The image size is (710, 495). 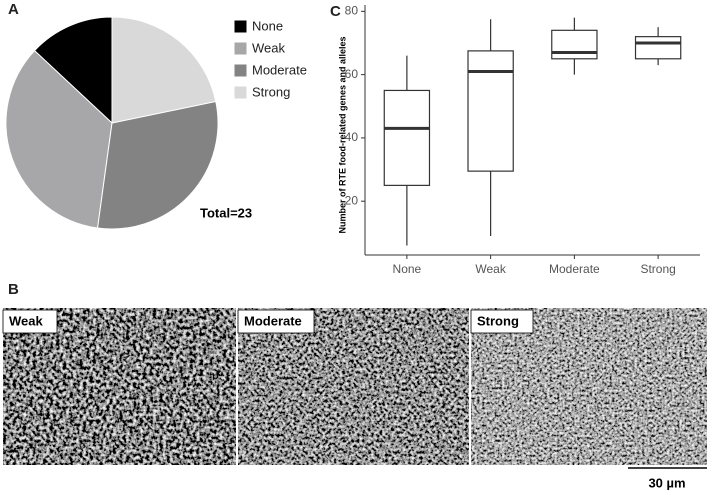 I want to click on legend-label: Moderate, so click(x=279, y=69).